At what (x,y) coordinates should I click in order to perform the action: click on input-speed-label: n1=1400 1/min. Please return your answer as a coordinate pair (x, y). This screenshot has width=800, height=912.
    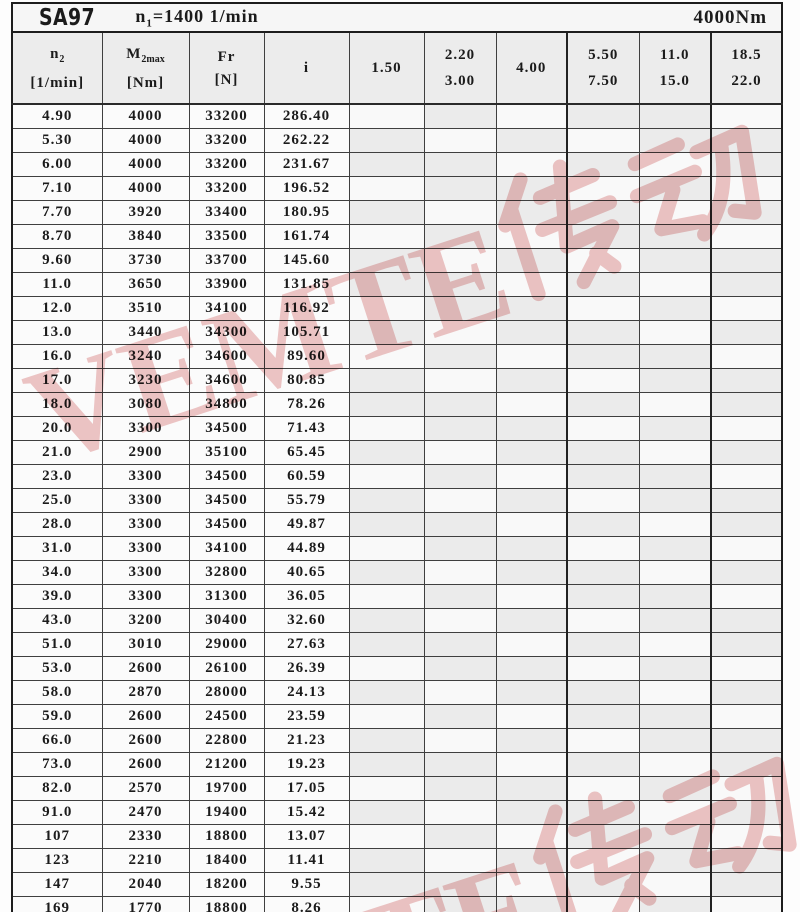
    Looking at the image, I should click on (197, 17).